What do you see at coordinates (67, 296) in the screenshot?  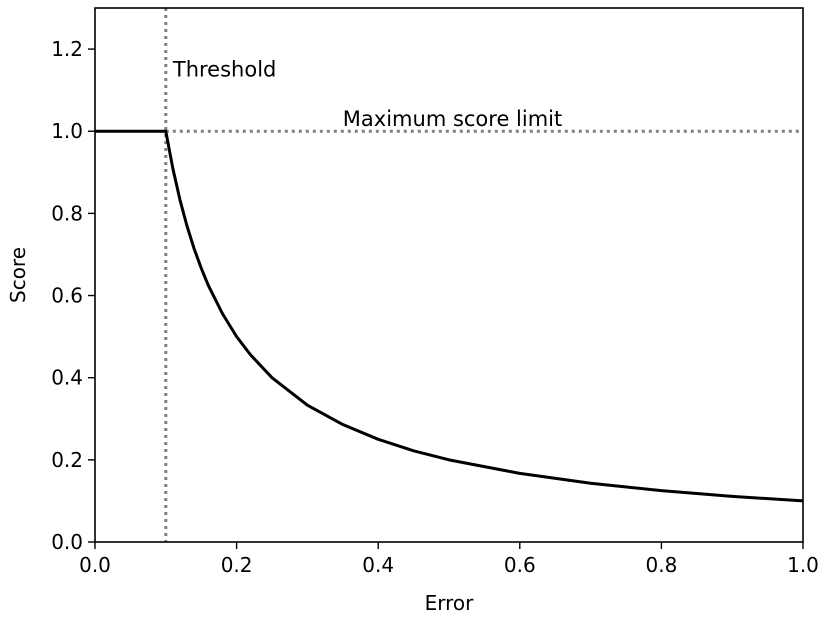 I see `y-tick-label: 0.6` at bounding box center [67, 296].